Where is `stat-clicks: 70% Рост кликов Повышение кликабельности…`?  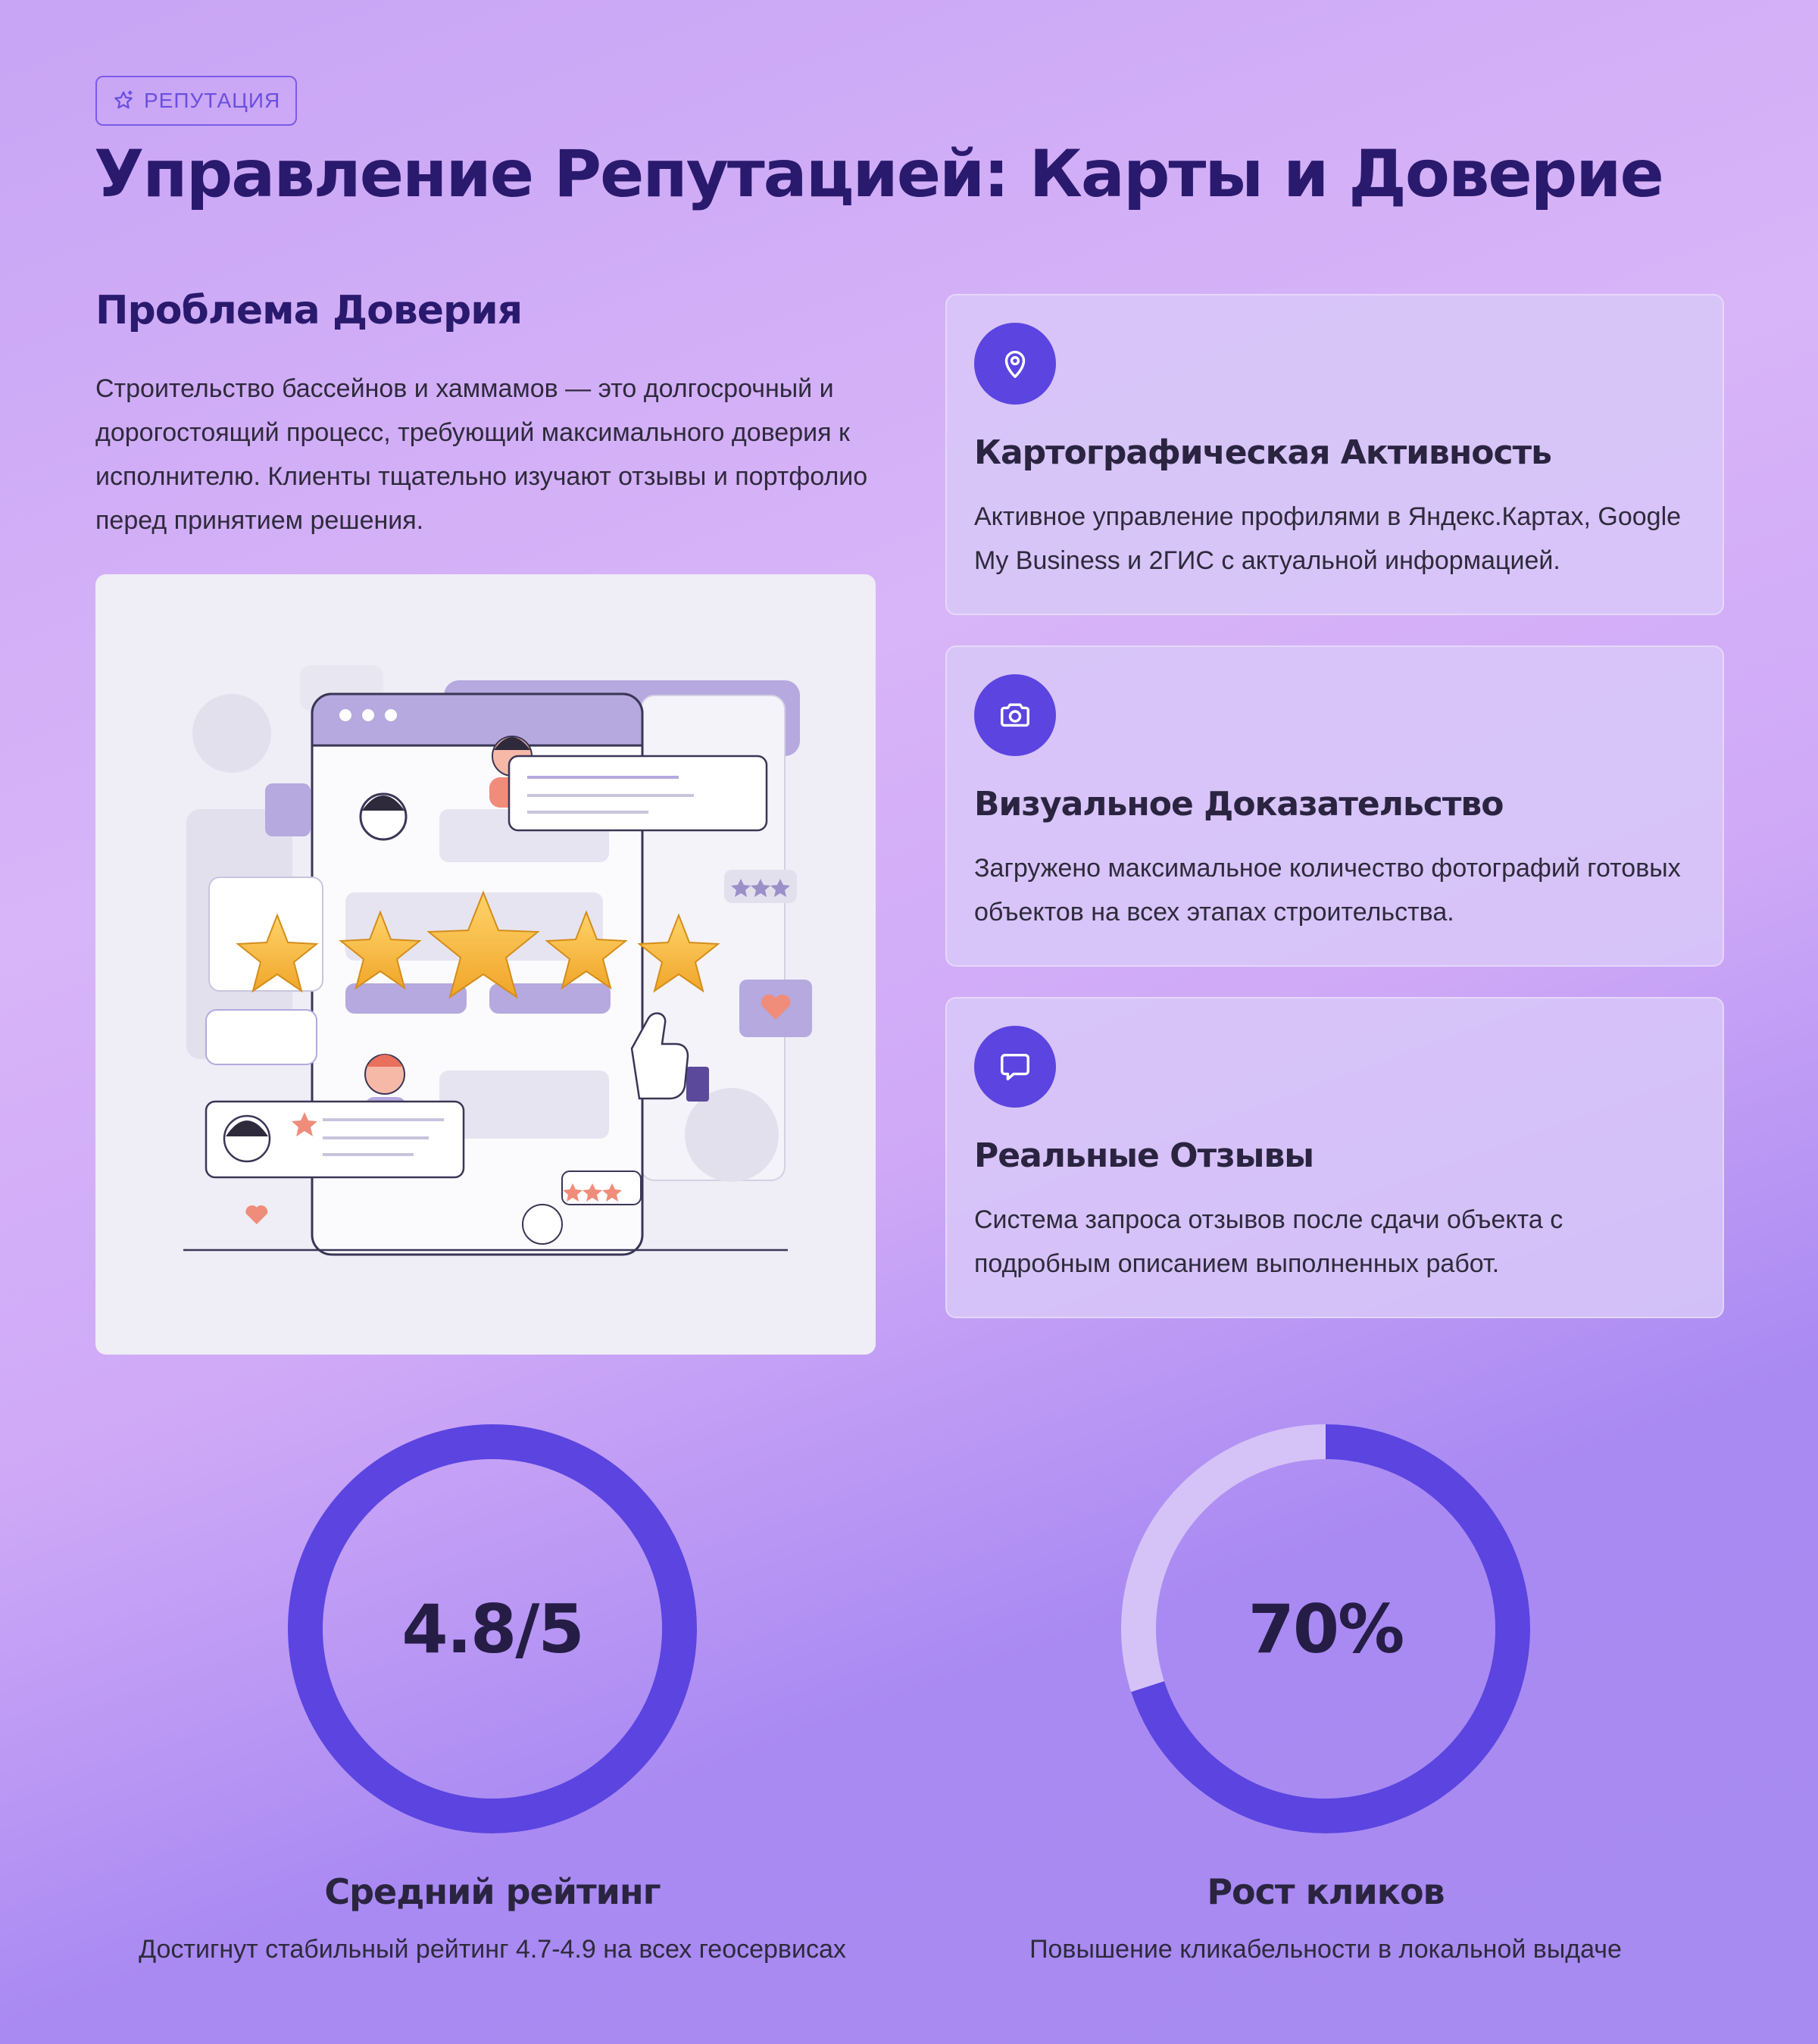
stat-clicks: 70% Рост кликов Повышение кликабельности… is located at coordinates (1325, 1690).